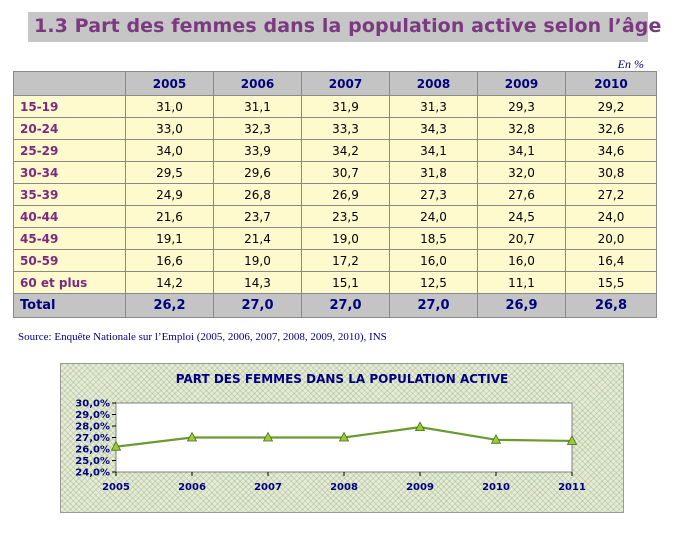  What do you see at coordinates (335, 238) in the screenshot?
I see `table-row: 45-49 19,1 21,4 19,0 18,5 20,7 20,0` at bounding box center [335, 238].